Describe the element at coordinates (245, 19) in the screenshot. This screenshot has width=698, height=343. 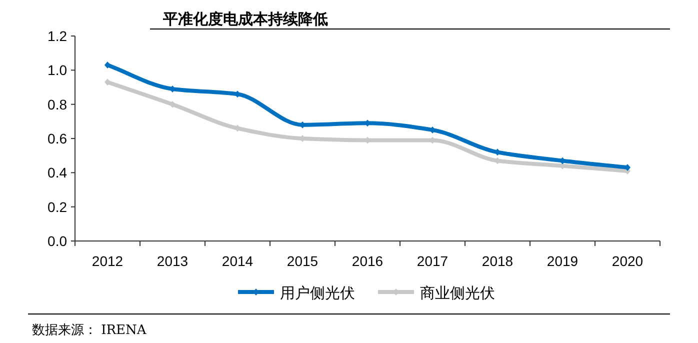
I see `chart-title: 平准化度电成本持续降低` at that location.